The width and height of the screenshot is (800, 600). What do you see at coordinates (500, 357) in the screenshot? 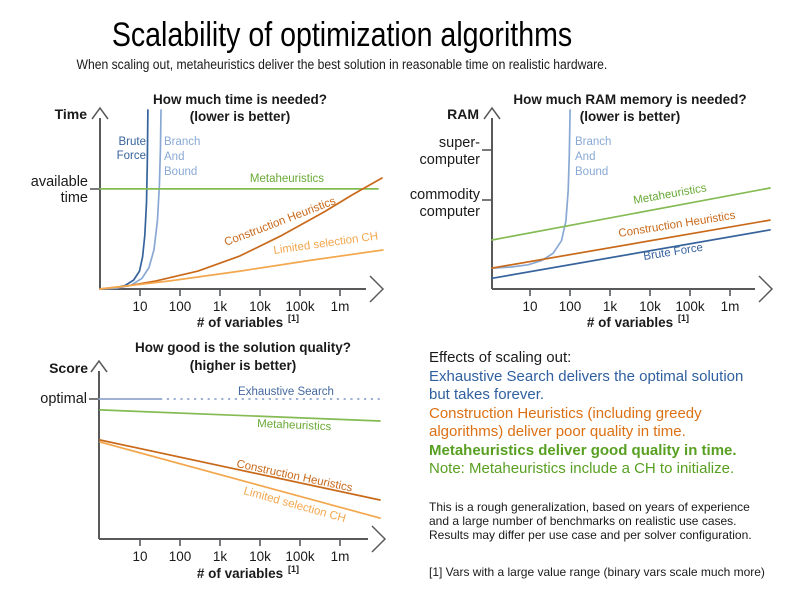
I see `effects-heading: Effects of scaling out:` at bounding box center [500, 357].